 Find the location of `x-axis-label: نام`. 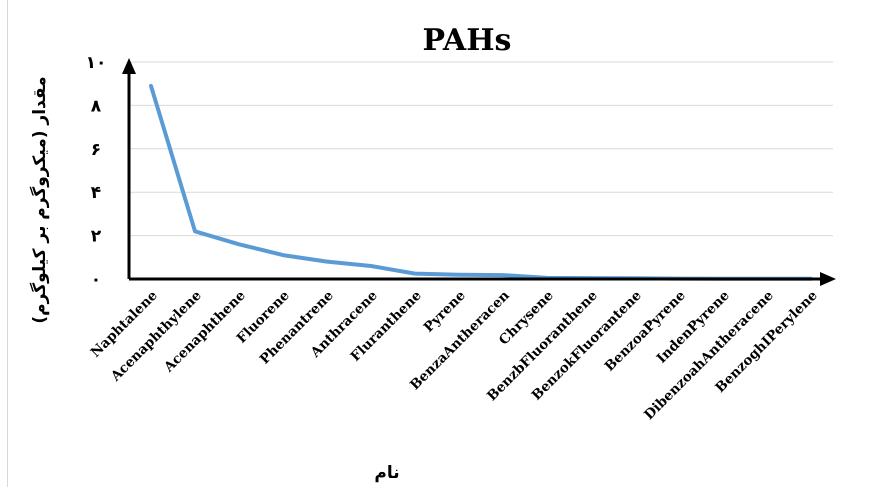

x-axis-label: نام is located at coordinates (386, 473).